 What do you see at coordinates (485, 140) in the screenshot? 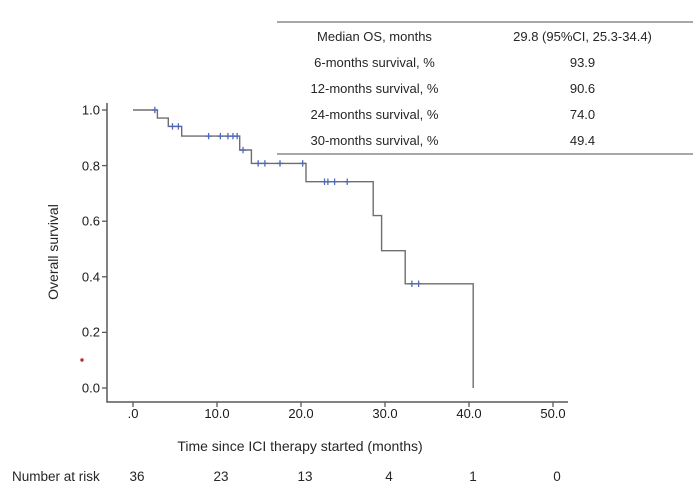
I see `summary-table-row: 30-months survival, % 49.4` at bounding box center [485, 140].